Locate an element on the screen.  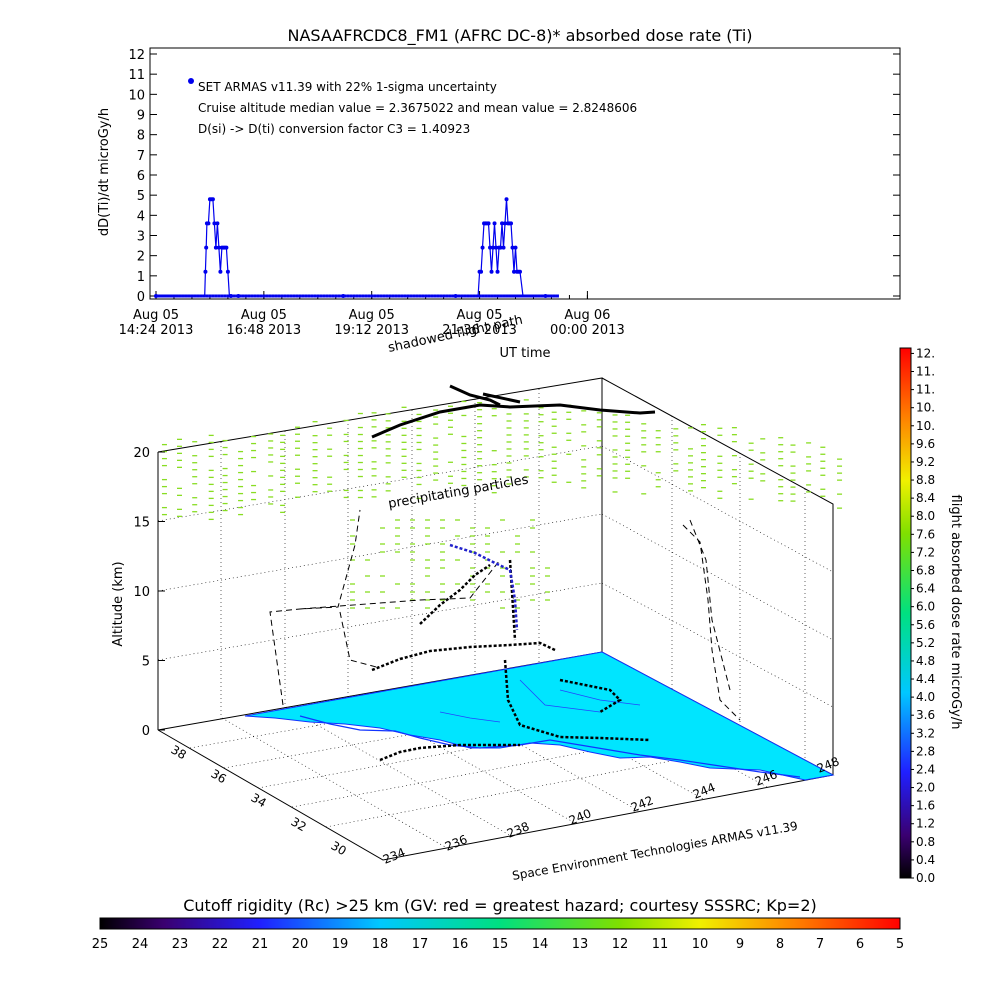
z-tick-label: 10 is located at coordinates (141, 592).